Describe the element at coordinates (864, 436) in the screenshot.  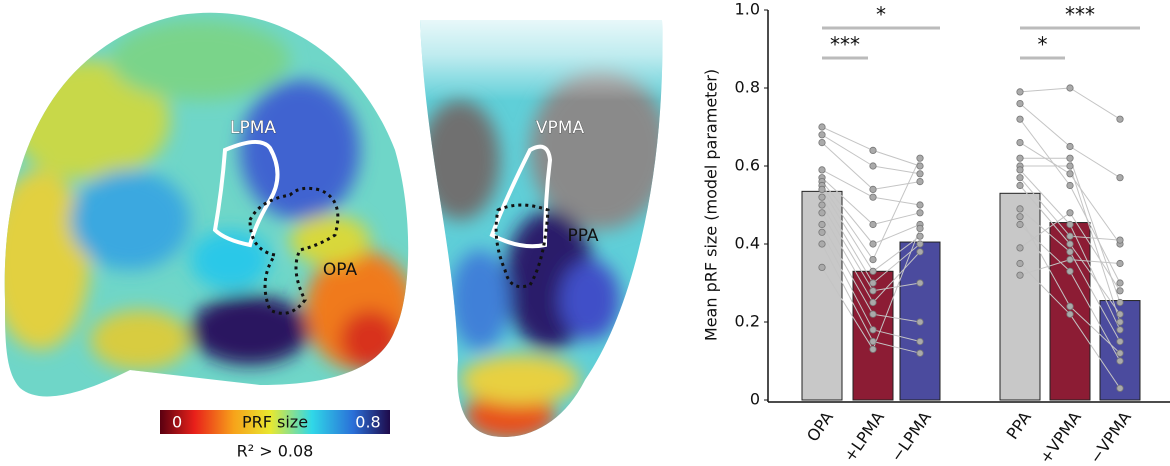
I see `x-tick-label: +LPMA` at that location.